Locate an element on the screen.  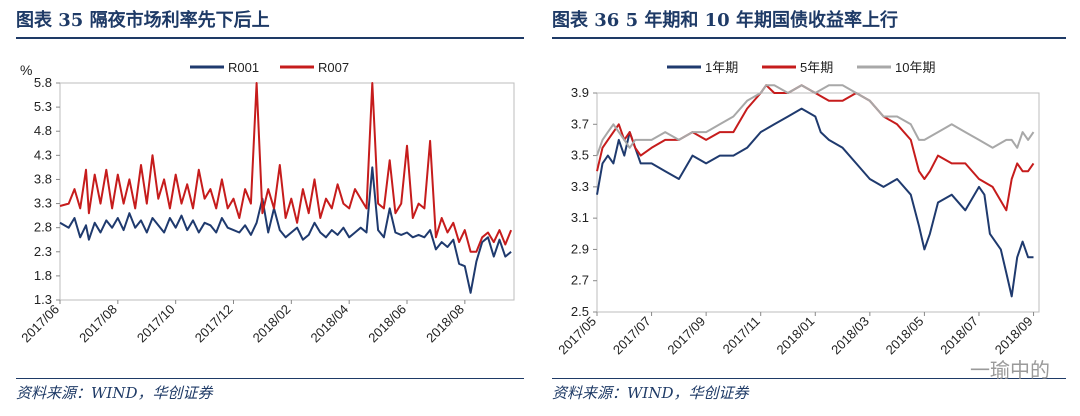
x-tick-label: 2018/02 is located at coordinates (272, 324).